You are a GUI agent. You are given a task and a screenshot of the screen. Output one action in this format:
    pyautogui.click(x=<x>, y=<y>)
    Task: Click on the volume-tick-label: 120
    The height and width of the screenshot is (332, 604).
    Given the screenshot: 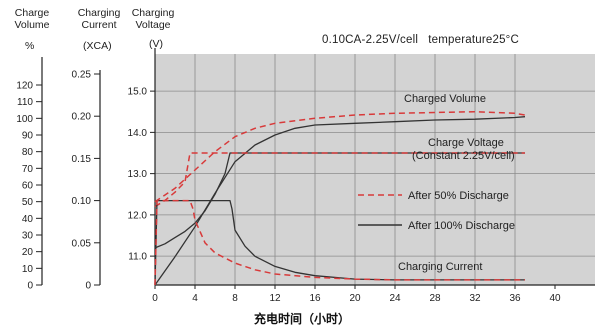 What is the action you would take?
    pyautogui.click(x=24, y=86)
    